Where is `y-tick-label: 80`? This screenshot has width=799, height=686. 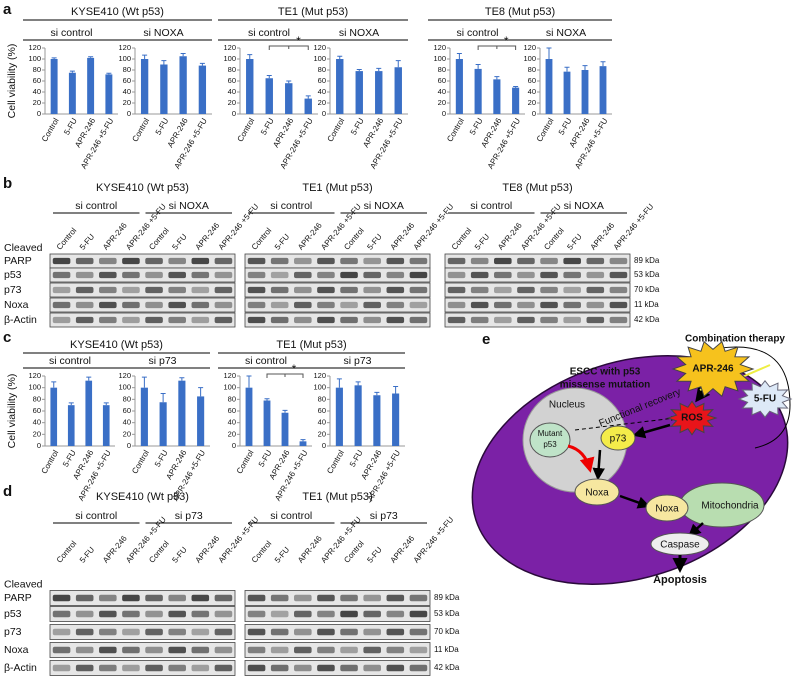
y-tick-label: 80 is located at coordinates (37, 69).